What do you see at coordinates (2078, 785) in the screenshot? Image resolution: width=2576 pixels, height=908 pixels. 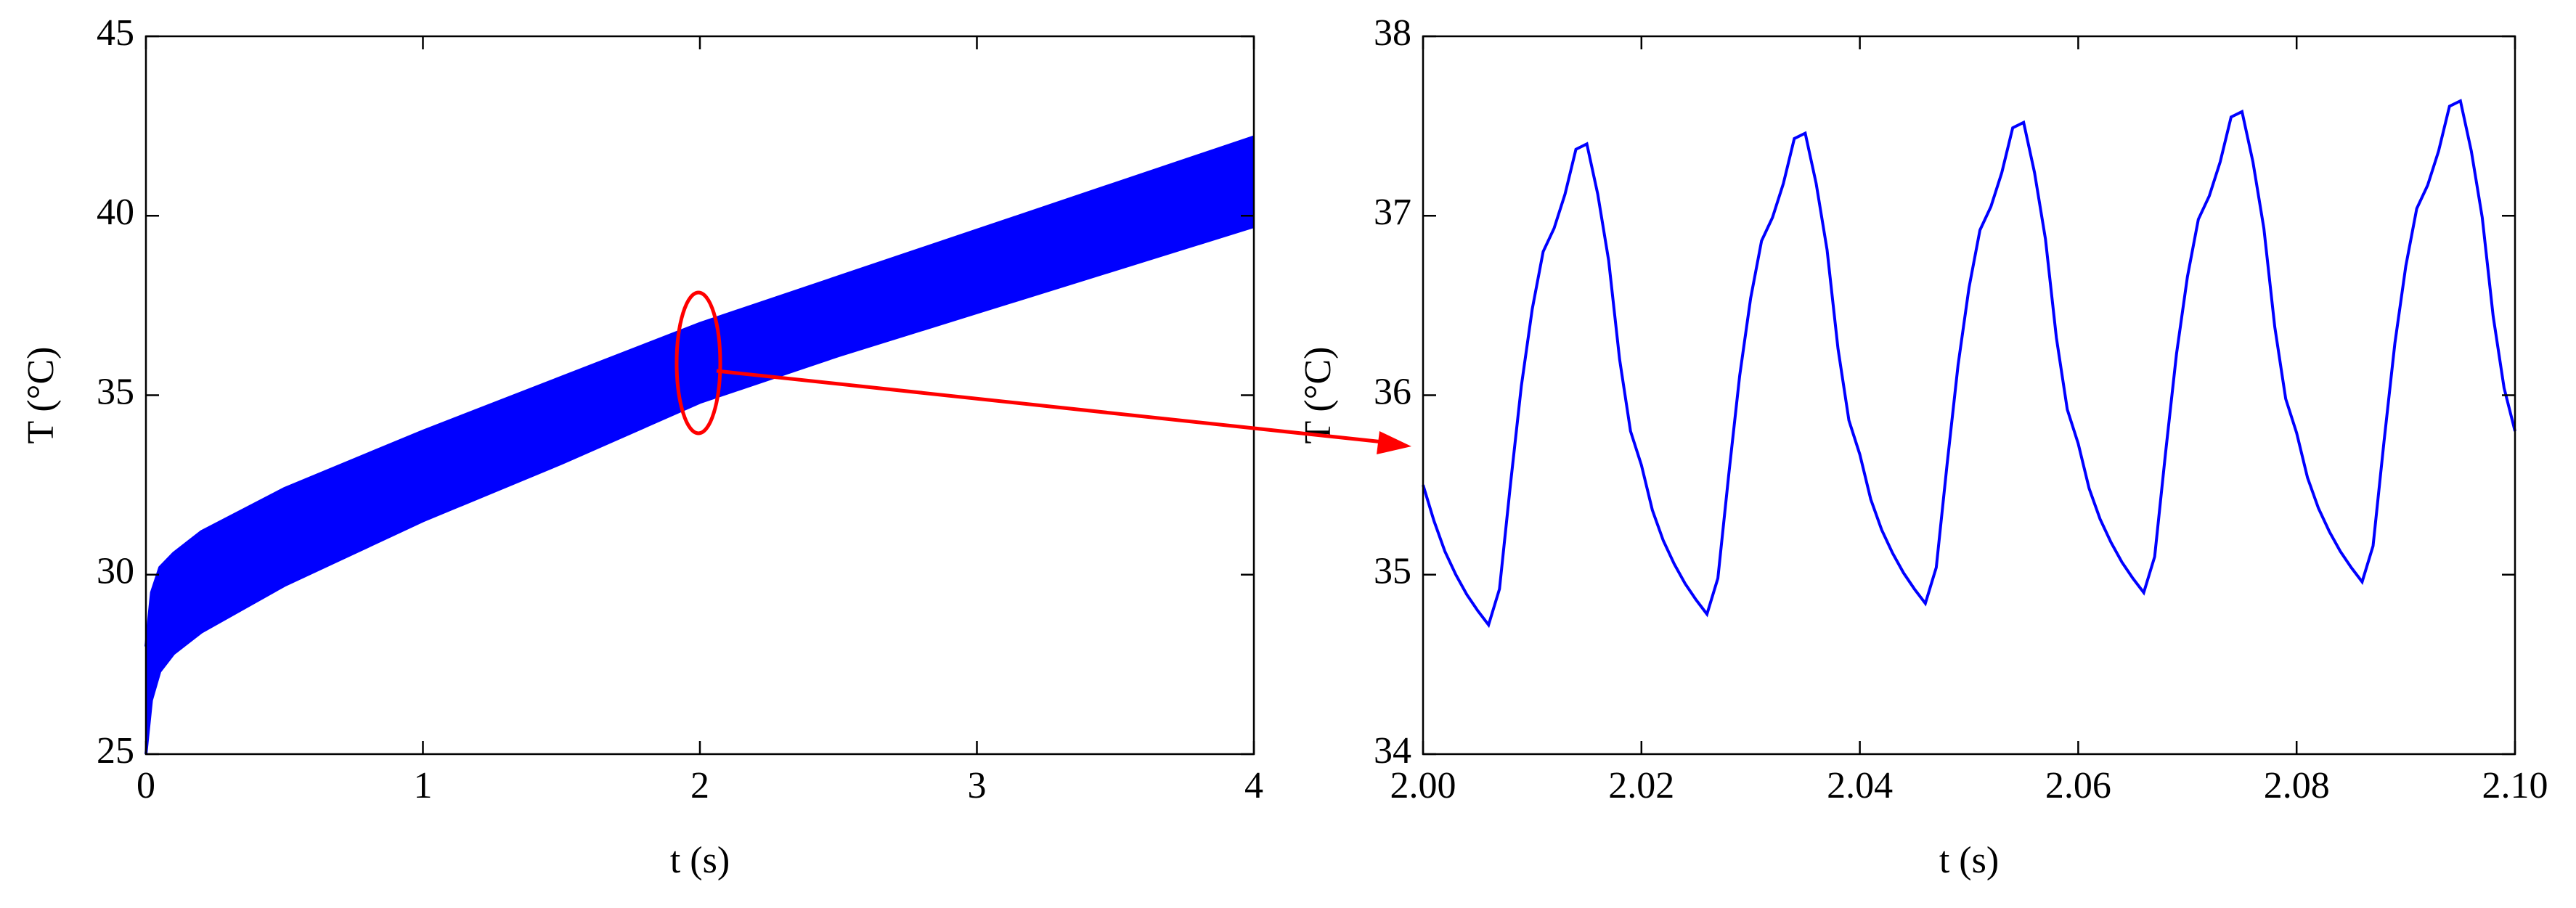 I see `x-tick-label: 2.06` at bounding box center [2078, 785].